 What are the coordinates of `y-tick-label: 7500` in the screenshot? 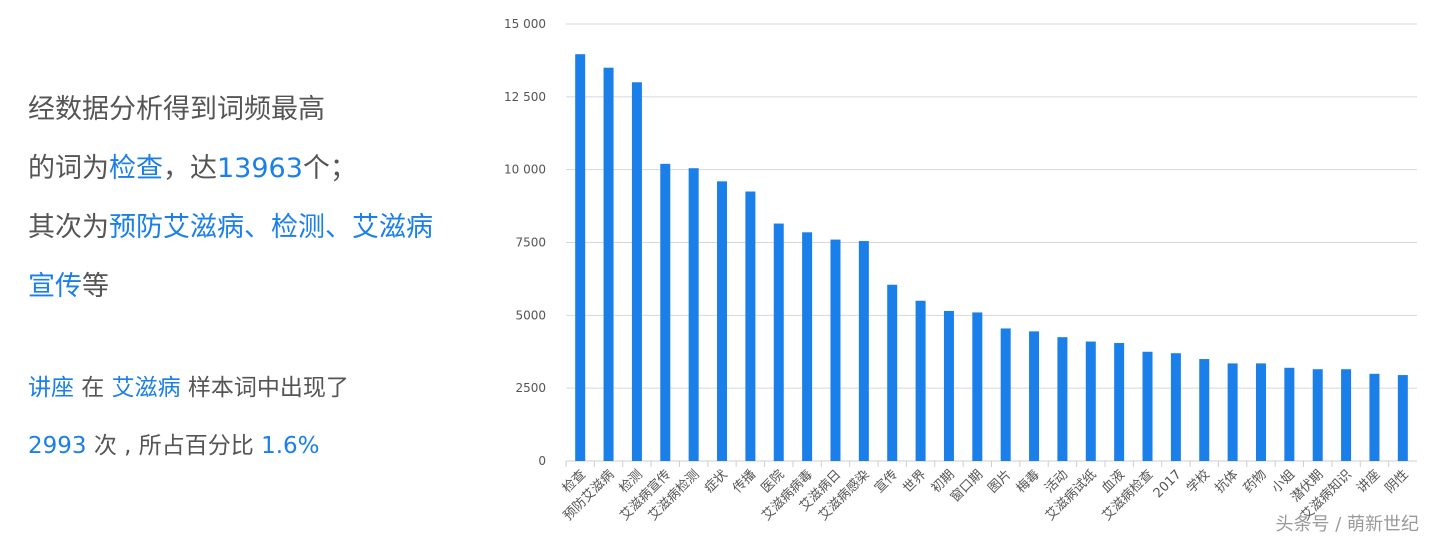 It's located at (530, 243).